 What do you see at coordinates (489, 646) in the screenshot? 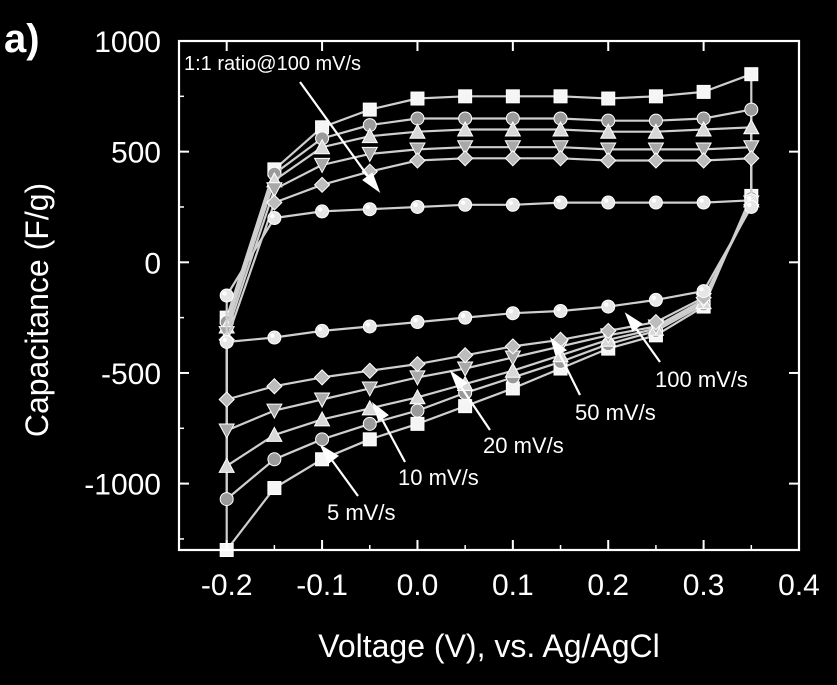
I see `x-axis-label: Voltage (V), vs. Ag/AgCl` at bounding box center [489, 646].